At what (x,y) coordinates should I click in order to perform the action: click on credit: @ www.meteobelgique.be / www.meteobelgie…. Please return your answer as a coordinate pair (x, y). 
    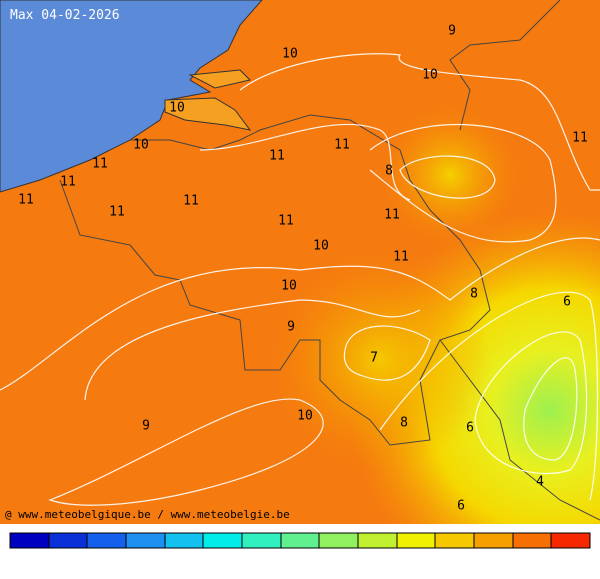
    Looking at the image, I should click on (147, 514).